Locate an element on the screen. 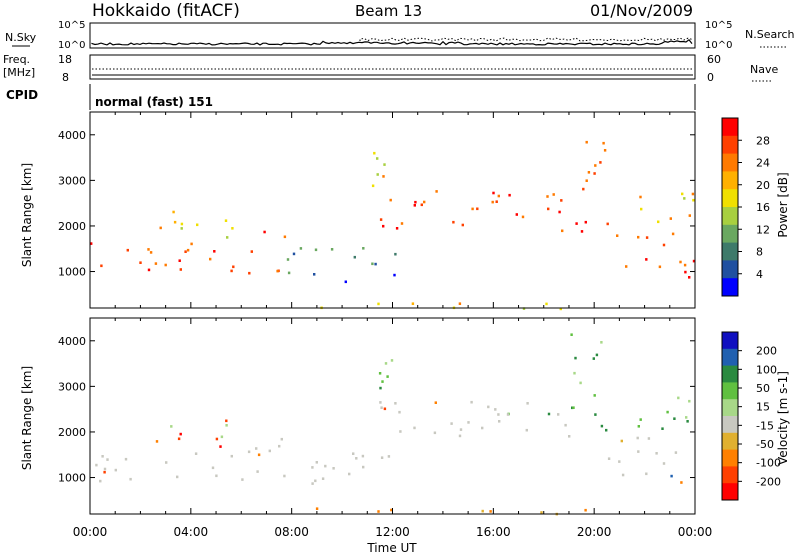  velocity-ylabel: Slant Range [km] is located at coordinates (27, 418).